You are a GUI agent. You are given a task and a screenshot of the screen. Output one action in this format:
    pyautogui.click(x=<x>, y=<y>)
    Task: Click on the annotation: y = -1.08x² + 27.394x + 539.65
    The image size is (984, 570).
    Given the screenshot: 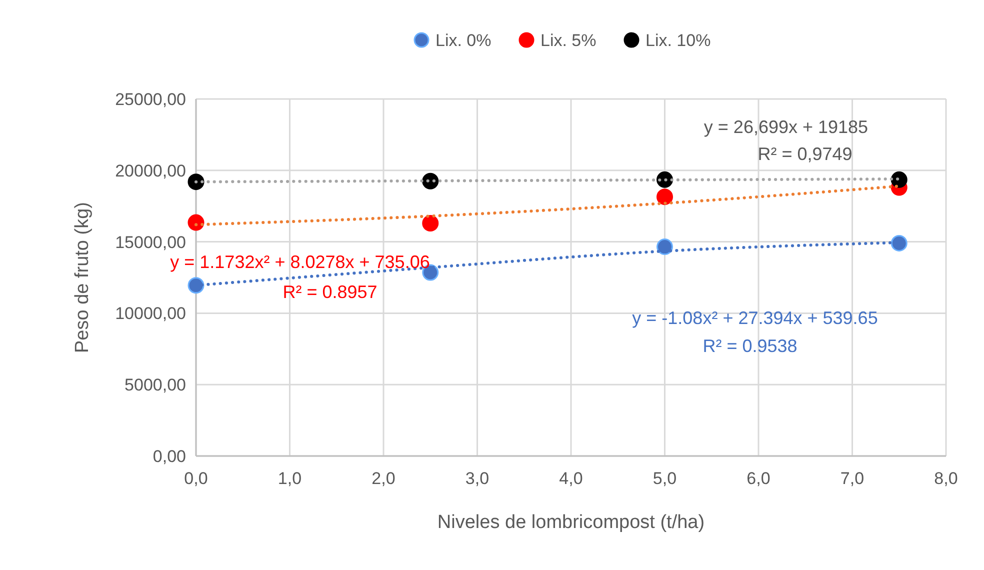 What is the action you would take?
    pyautogui.click(x=755, y=318)
    